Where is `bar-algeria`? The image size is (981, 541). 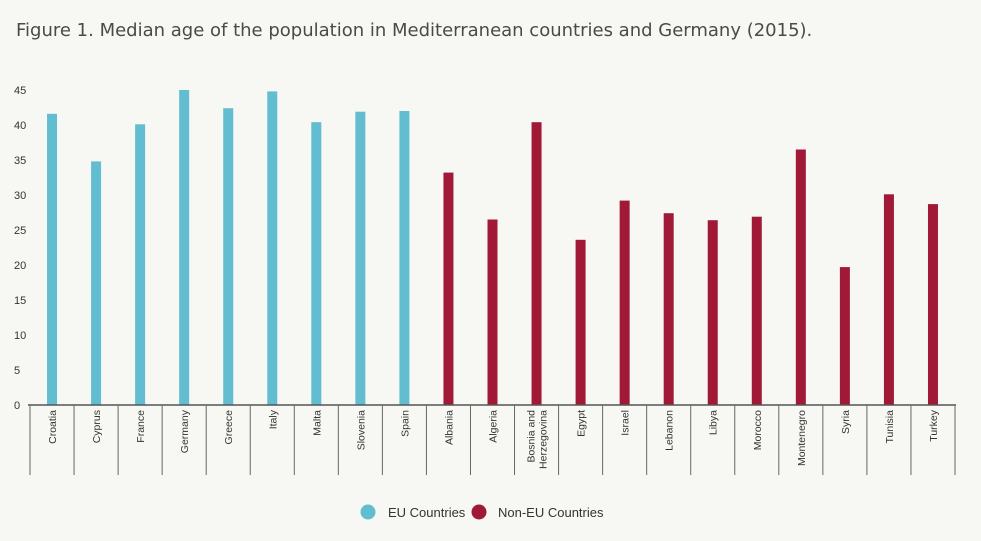 bar-algeria is located at coordinates (492, 312).